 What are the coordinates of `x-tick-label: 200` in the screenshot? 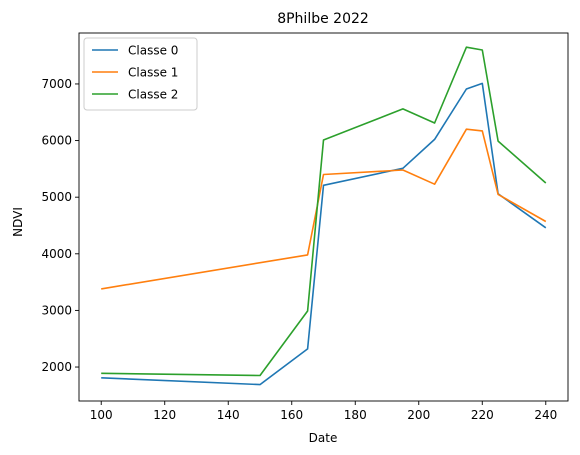 It's located at (418, 415).